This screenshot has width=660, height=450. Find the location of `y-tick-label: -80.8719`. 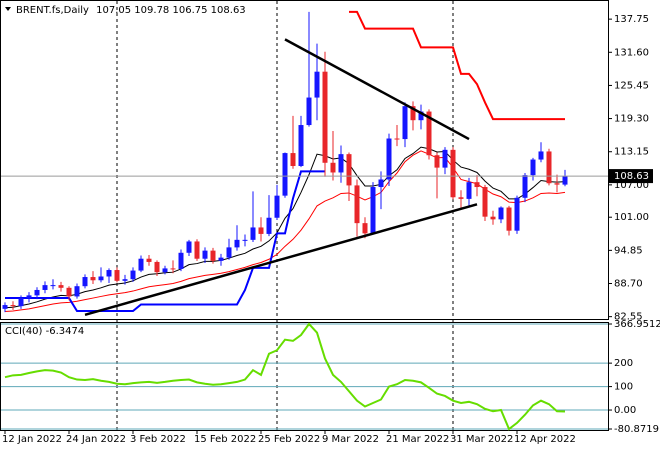

y-tick-label: -80.8719 is located at coordinates (636, 429).